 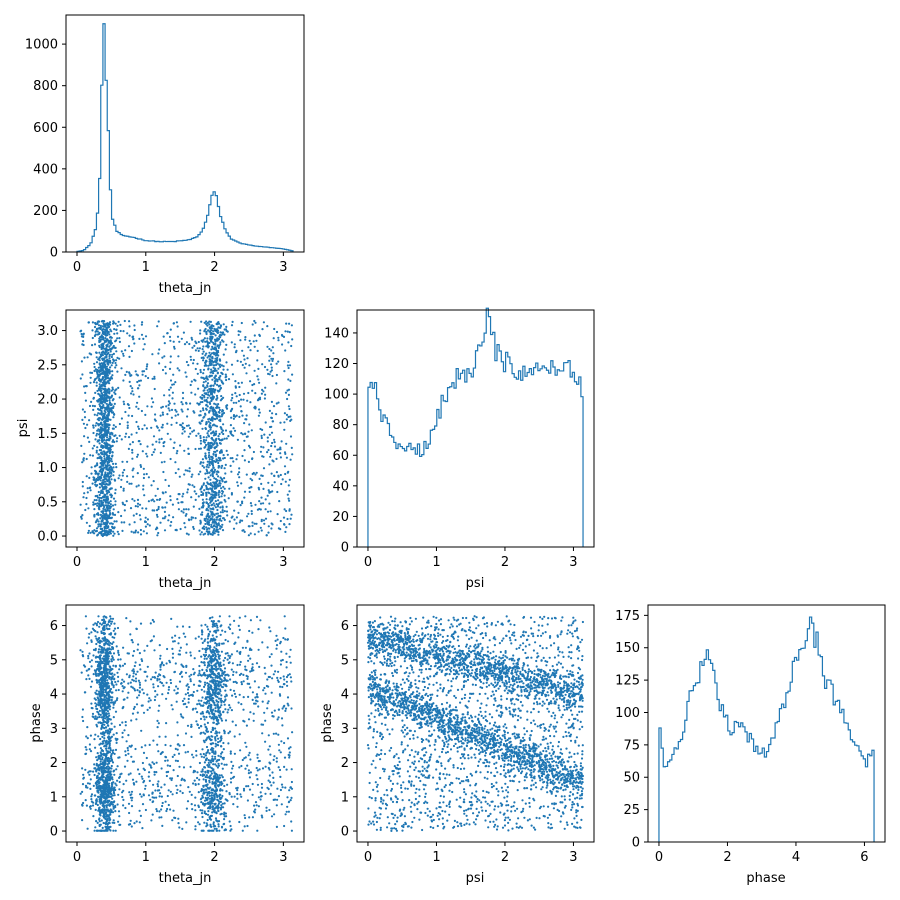 What do you see at coordinates (146, 562) in the screenshot?
I see `scatter-theta_jn-psi-xtick-label: 1` at bounding box center [146, 562].